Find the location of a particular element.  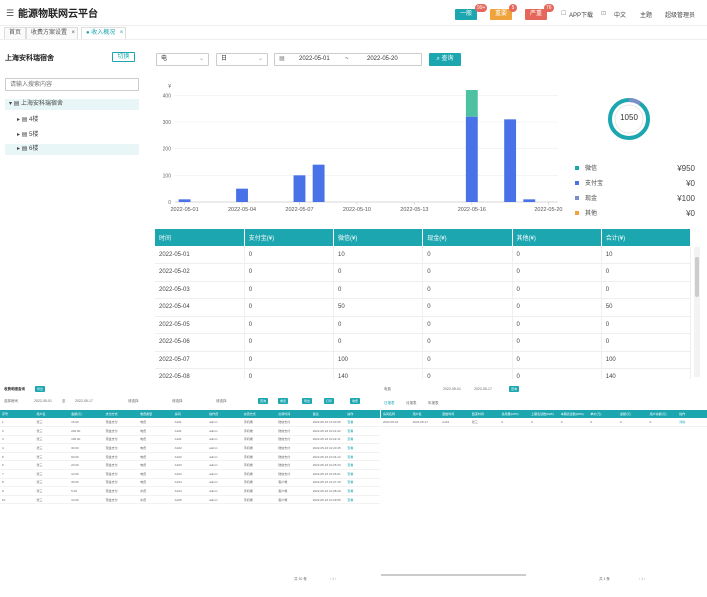

thumb-left-col: 备注 is located at coordinates (328, 414).